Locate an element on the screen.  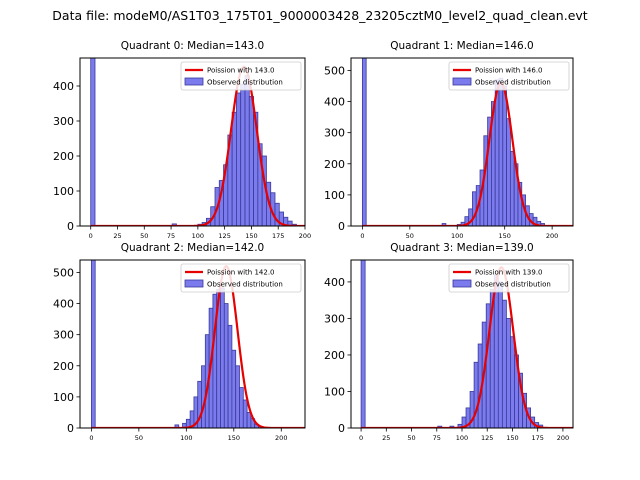
quadrant-3-plot-area is located at coordinates (466, 344).